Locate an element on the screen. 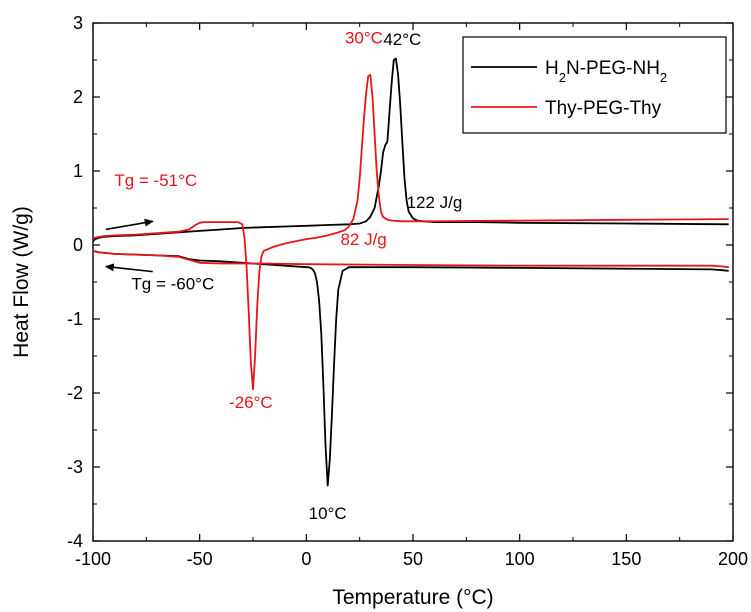 The image size is (751, 612). legend-text-run: Thy-PEG-Thy is located at coordinates (603, 108).